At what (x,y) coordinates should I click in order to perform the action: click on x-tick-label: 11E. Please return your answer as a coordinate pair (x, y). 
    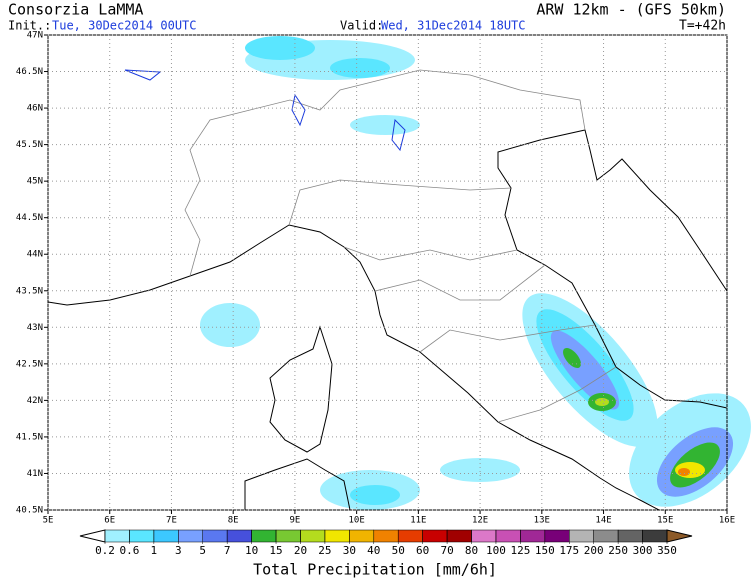
    Looking at the image, I should click on (418, 521).